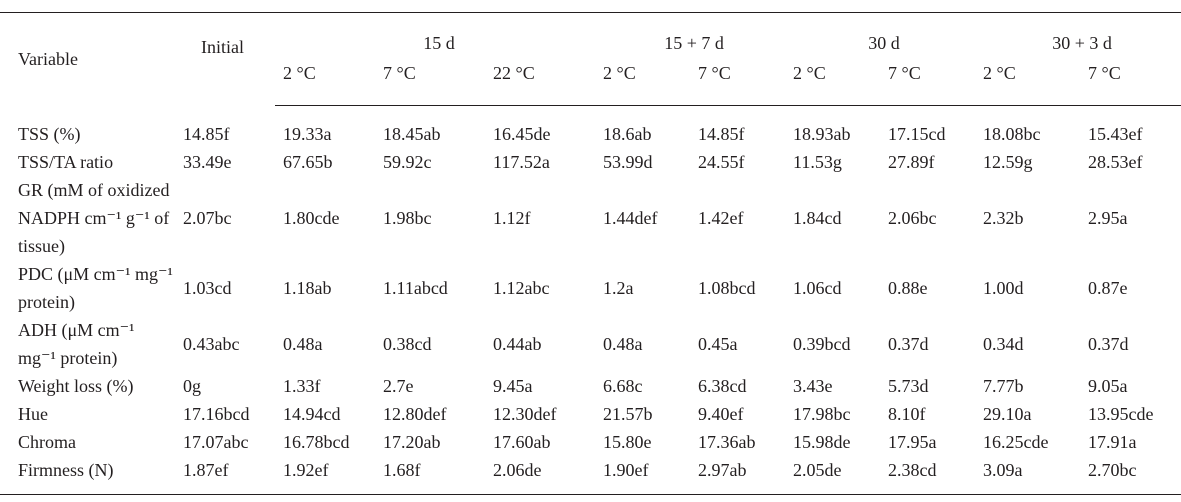 Image resolution: width=1181 pixels, height=502 pixels. I want to click on subheader-row: 2 °C 7 °C 22 °C 2 °C 7 °C 2 °C 7 °C 2 °C 7 °C, so click(590, 81).